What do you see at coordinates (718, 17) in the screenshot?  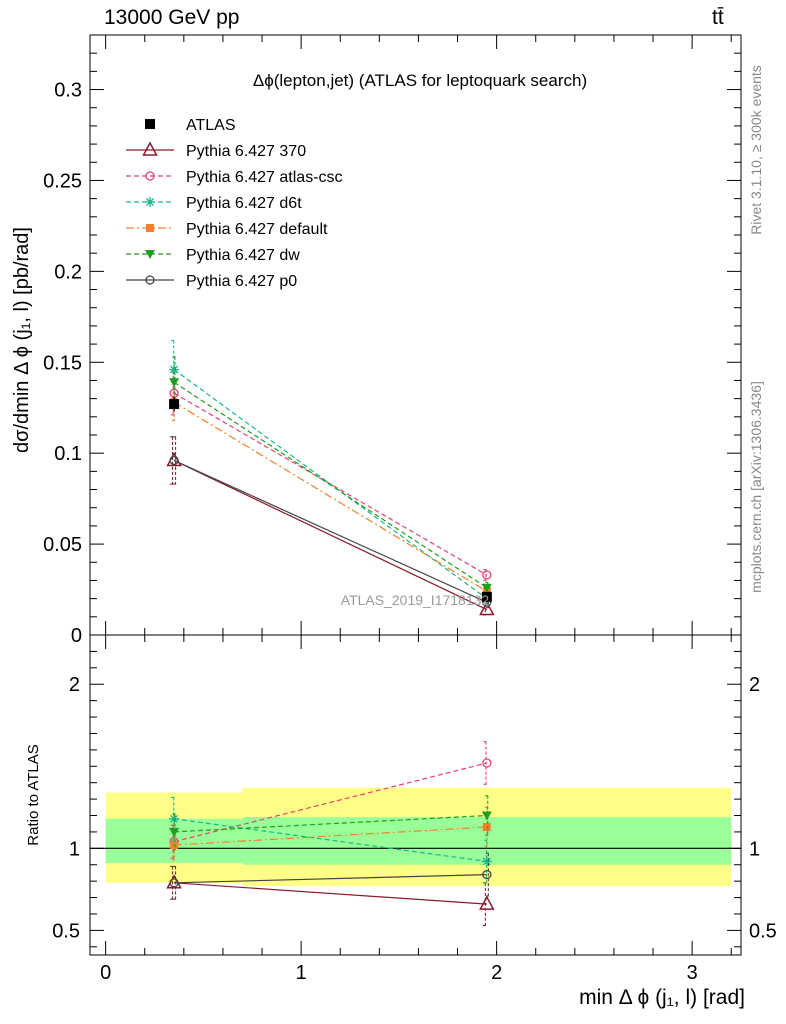 I see `header-process: tt̄` at bounding box center [718, 17].